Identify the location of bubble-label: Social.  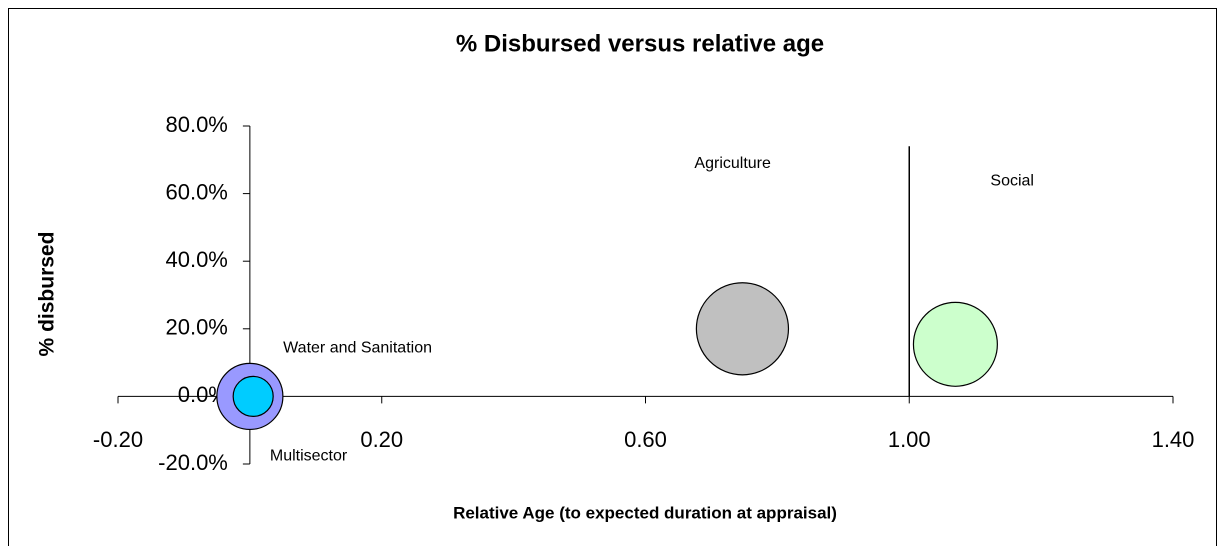
(1012, 181).